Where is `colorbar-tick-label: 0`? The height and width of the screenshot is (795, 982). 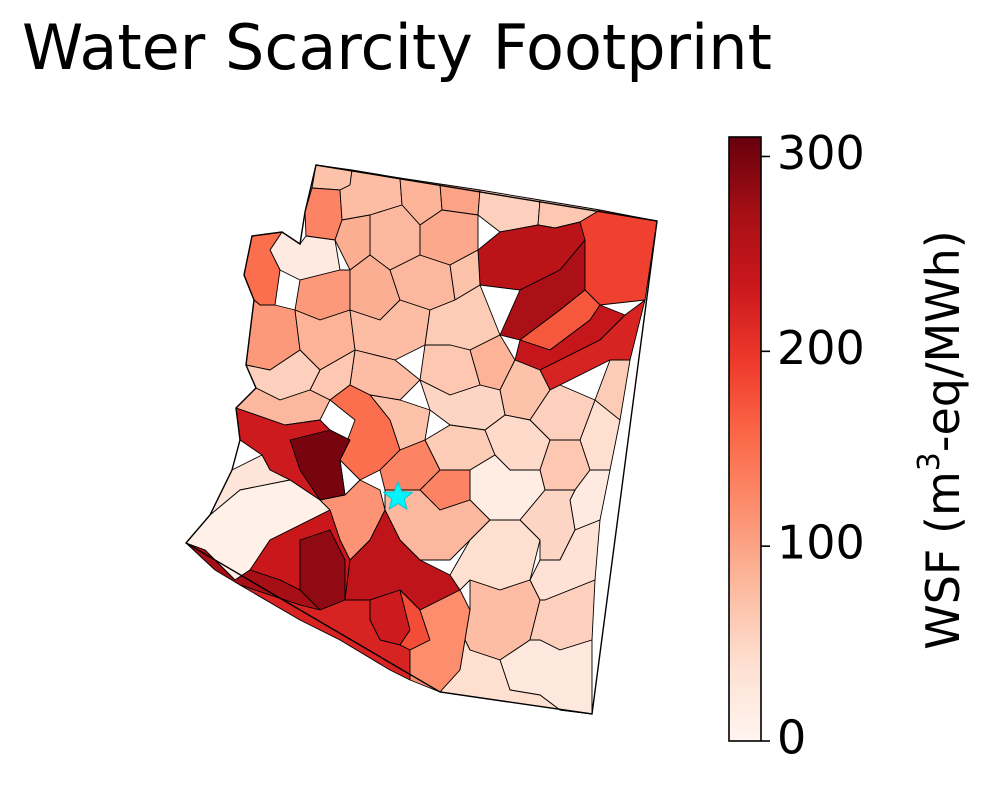 colorbar-tick-label: 0 is located at coordinates (791, 738).